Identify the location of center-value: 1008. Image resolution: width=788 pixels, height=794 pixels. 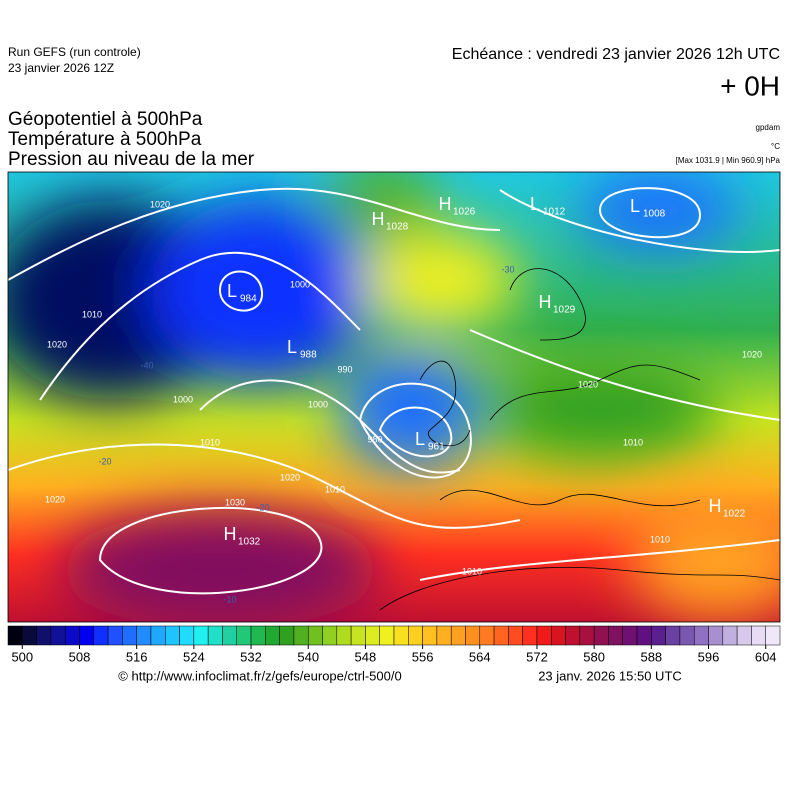
(654, 214).